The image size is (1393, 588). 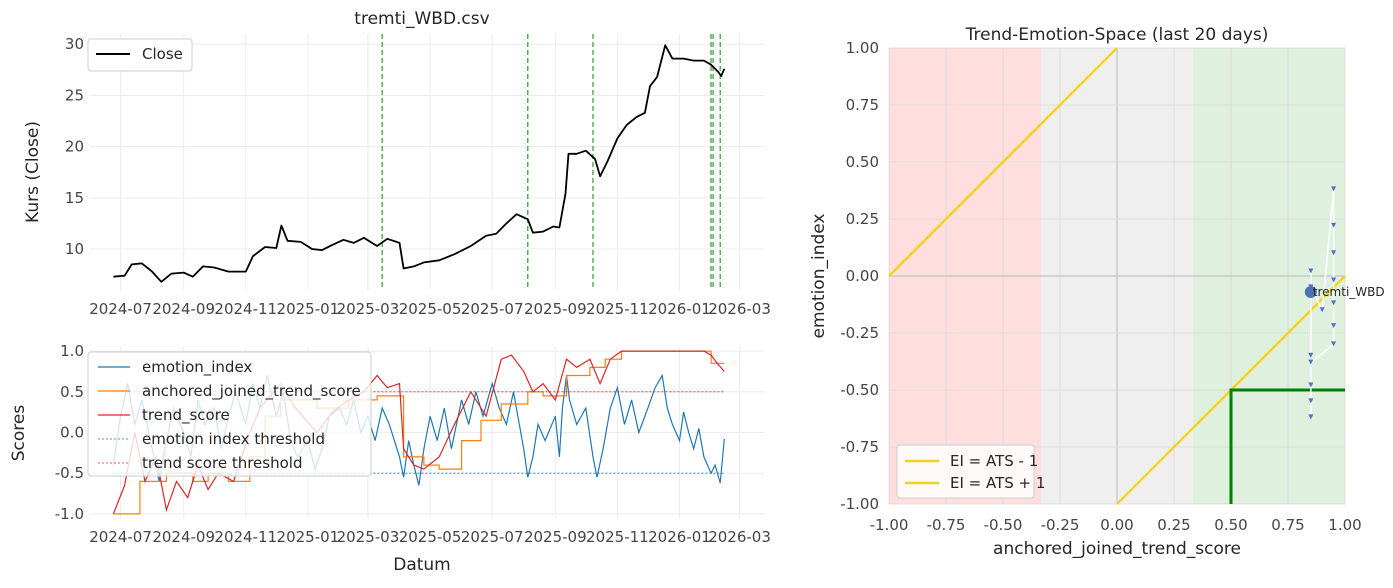 What do you see at coordinates (859, 504) in the screenshot?
I see `y-tick-label: -1.00` at bounding box center [859, 504].